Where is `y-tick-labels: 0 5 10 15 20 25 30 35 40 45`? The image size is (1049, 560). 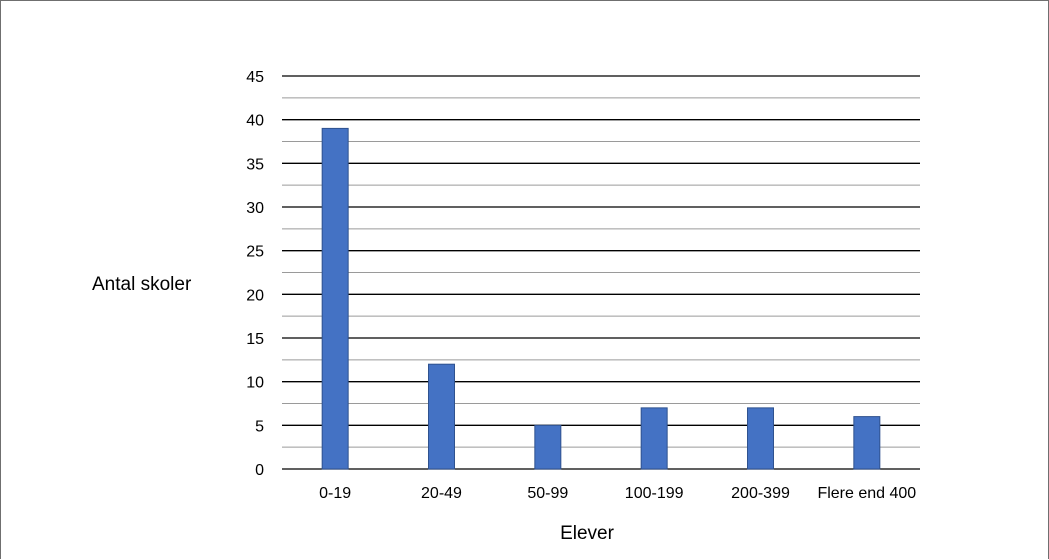
y-tick-labels: 0 5 10 15 20 25 30 35 40 45 is located at coordinates (255, 274).